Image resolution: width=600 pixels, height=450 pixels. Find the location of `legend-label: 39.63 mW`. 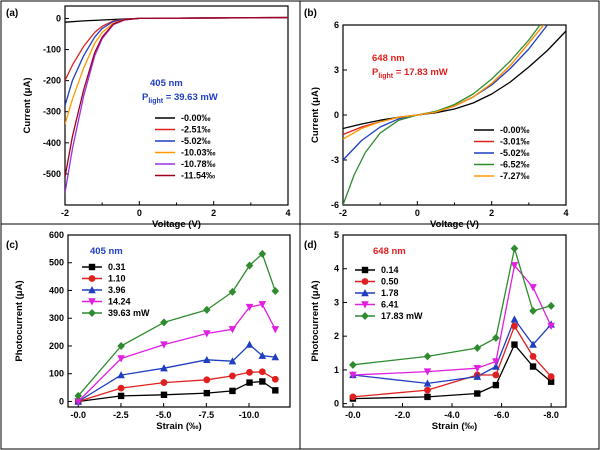

legend-label: 39.63 mW is located at coordinates (129, 313).